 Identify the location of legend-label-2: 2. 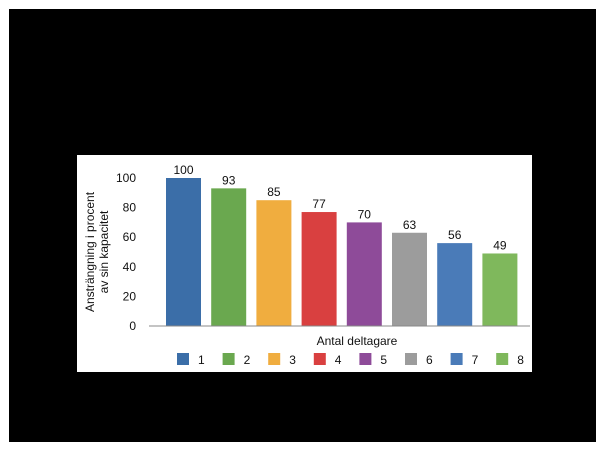
(247, 360).